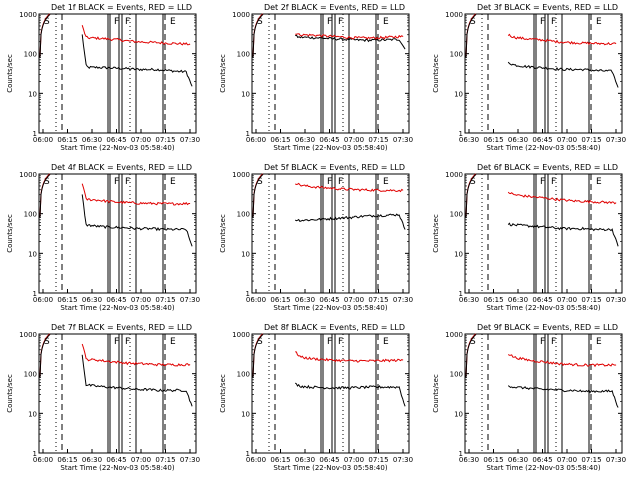 This screenshot has width=640, height=480. I want to click on panel-title: Det 8f BLACK = Events, RED = LLD, so click(334, 327).